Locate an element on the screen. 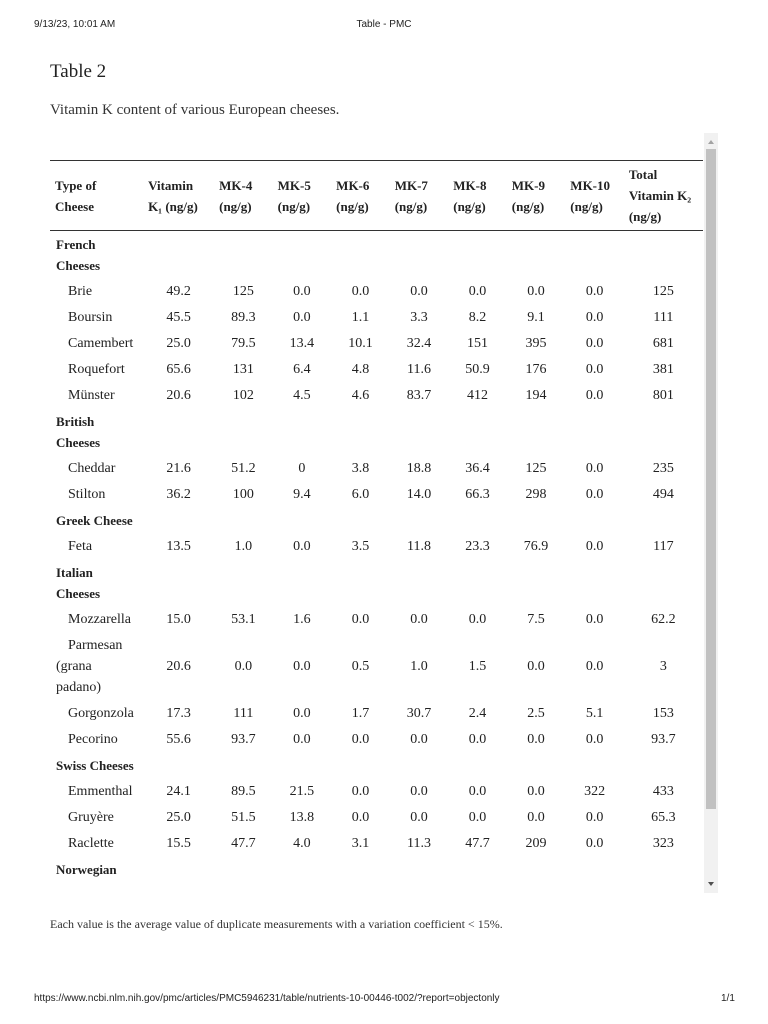  cheese-name: Feta is located at coordinates (80, 546).